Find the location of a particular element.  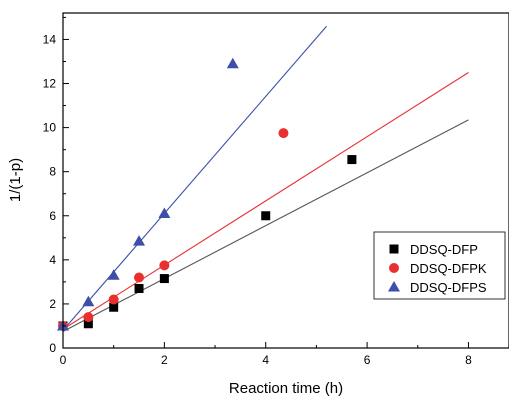

legend: DDSQ-DFP DDSQ-DFPK DDSQ-DFPS is located at coordinates (439, 265).